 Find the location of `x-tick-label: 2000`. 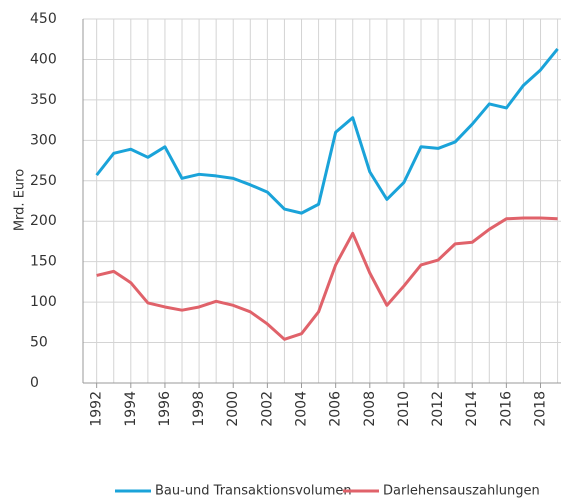

x-tick-label: 2000 is located at coordinates (233, 409).